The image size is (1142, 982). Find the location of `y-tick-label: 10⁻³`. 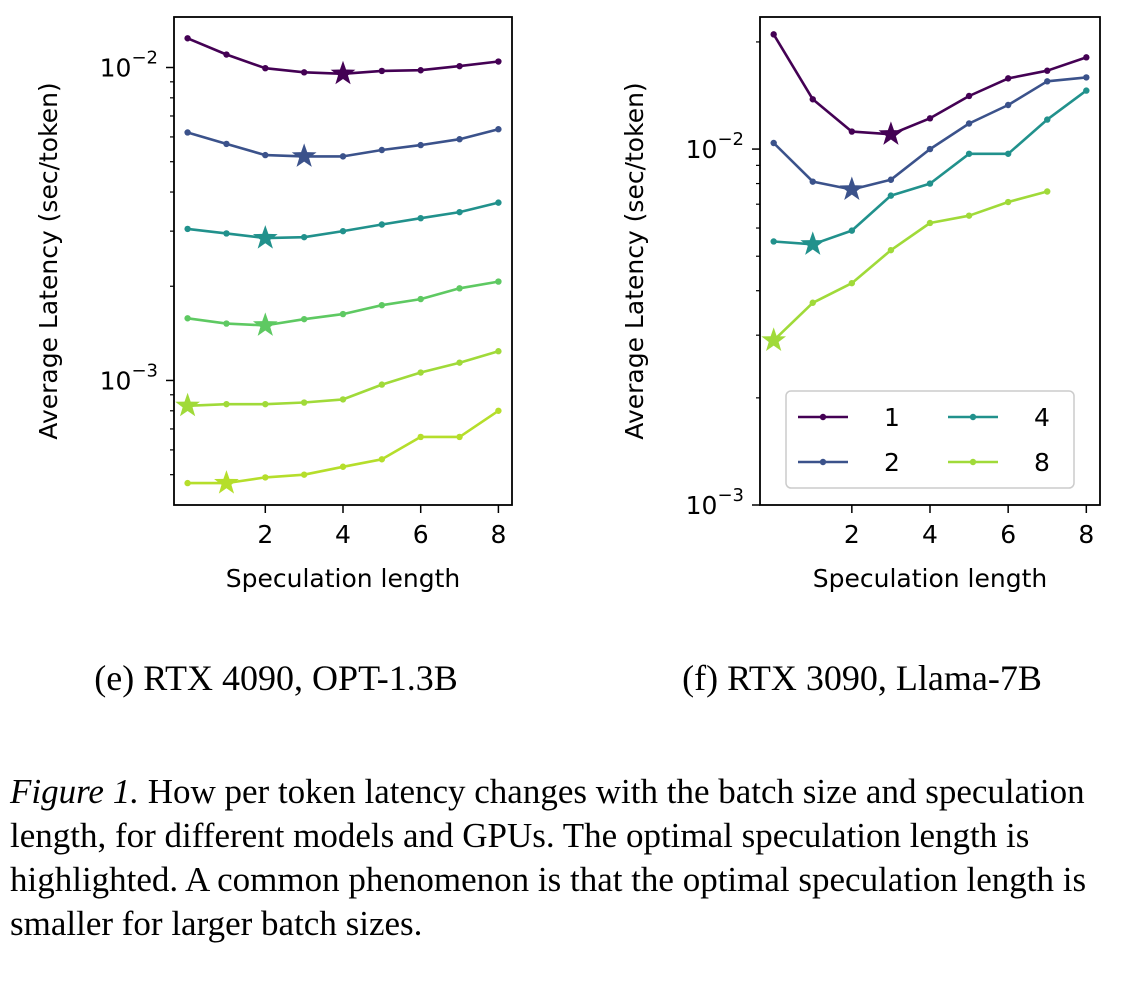

y-tick-label: 10⁻³ is located at coordinates (715, 502).